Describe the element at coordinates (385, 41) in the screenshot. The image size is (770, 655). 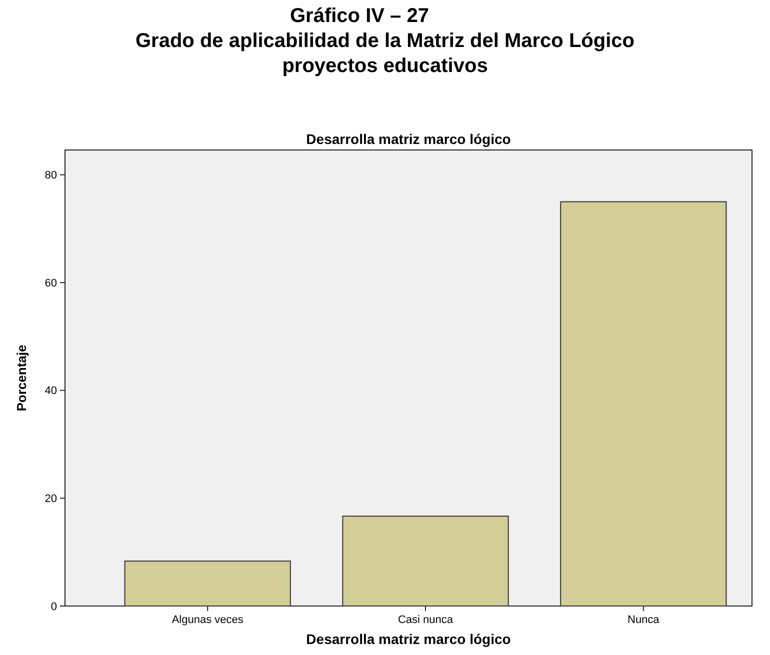
I see `chart-title: Gráfico IV – 27 Grado de aplicabilidad de la Matriz del Marco Lógico proyectos educativos` at that location.